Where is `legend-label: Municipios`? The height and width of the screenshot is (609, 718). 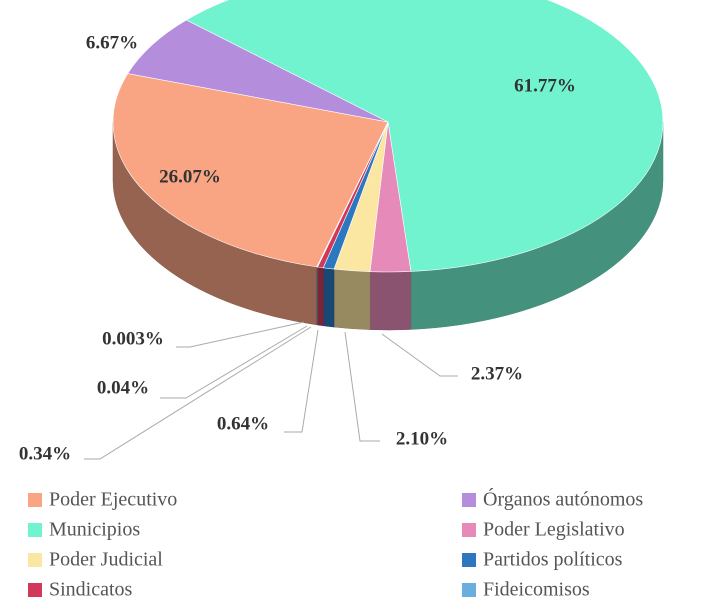
legend-label: Municipios is located at coordinates (94, 530).